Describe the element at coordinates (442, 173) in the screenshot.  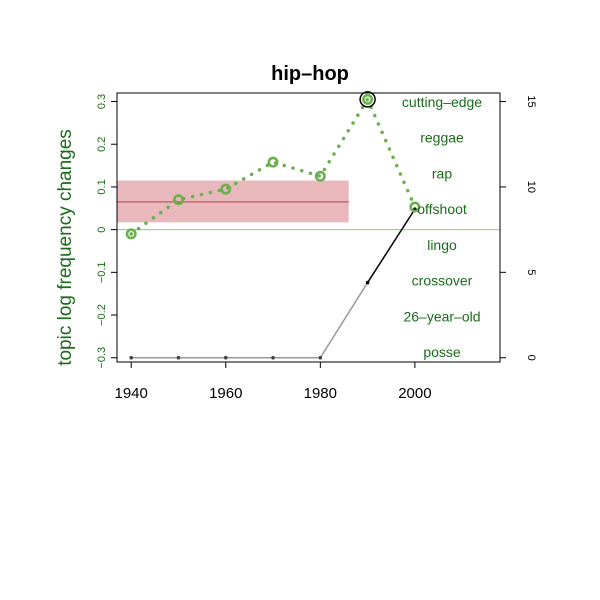
I see `word-label: rap` at that location.